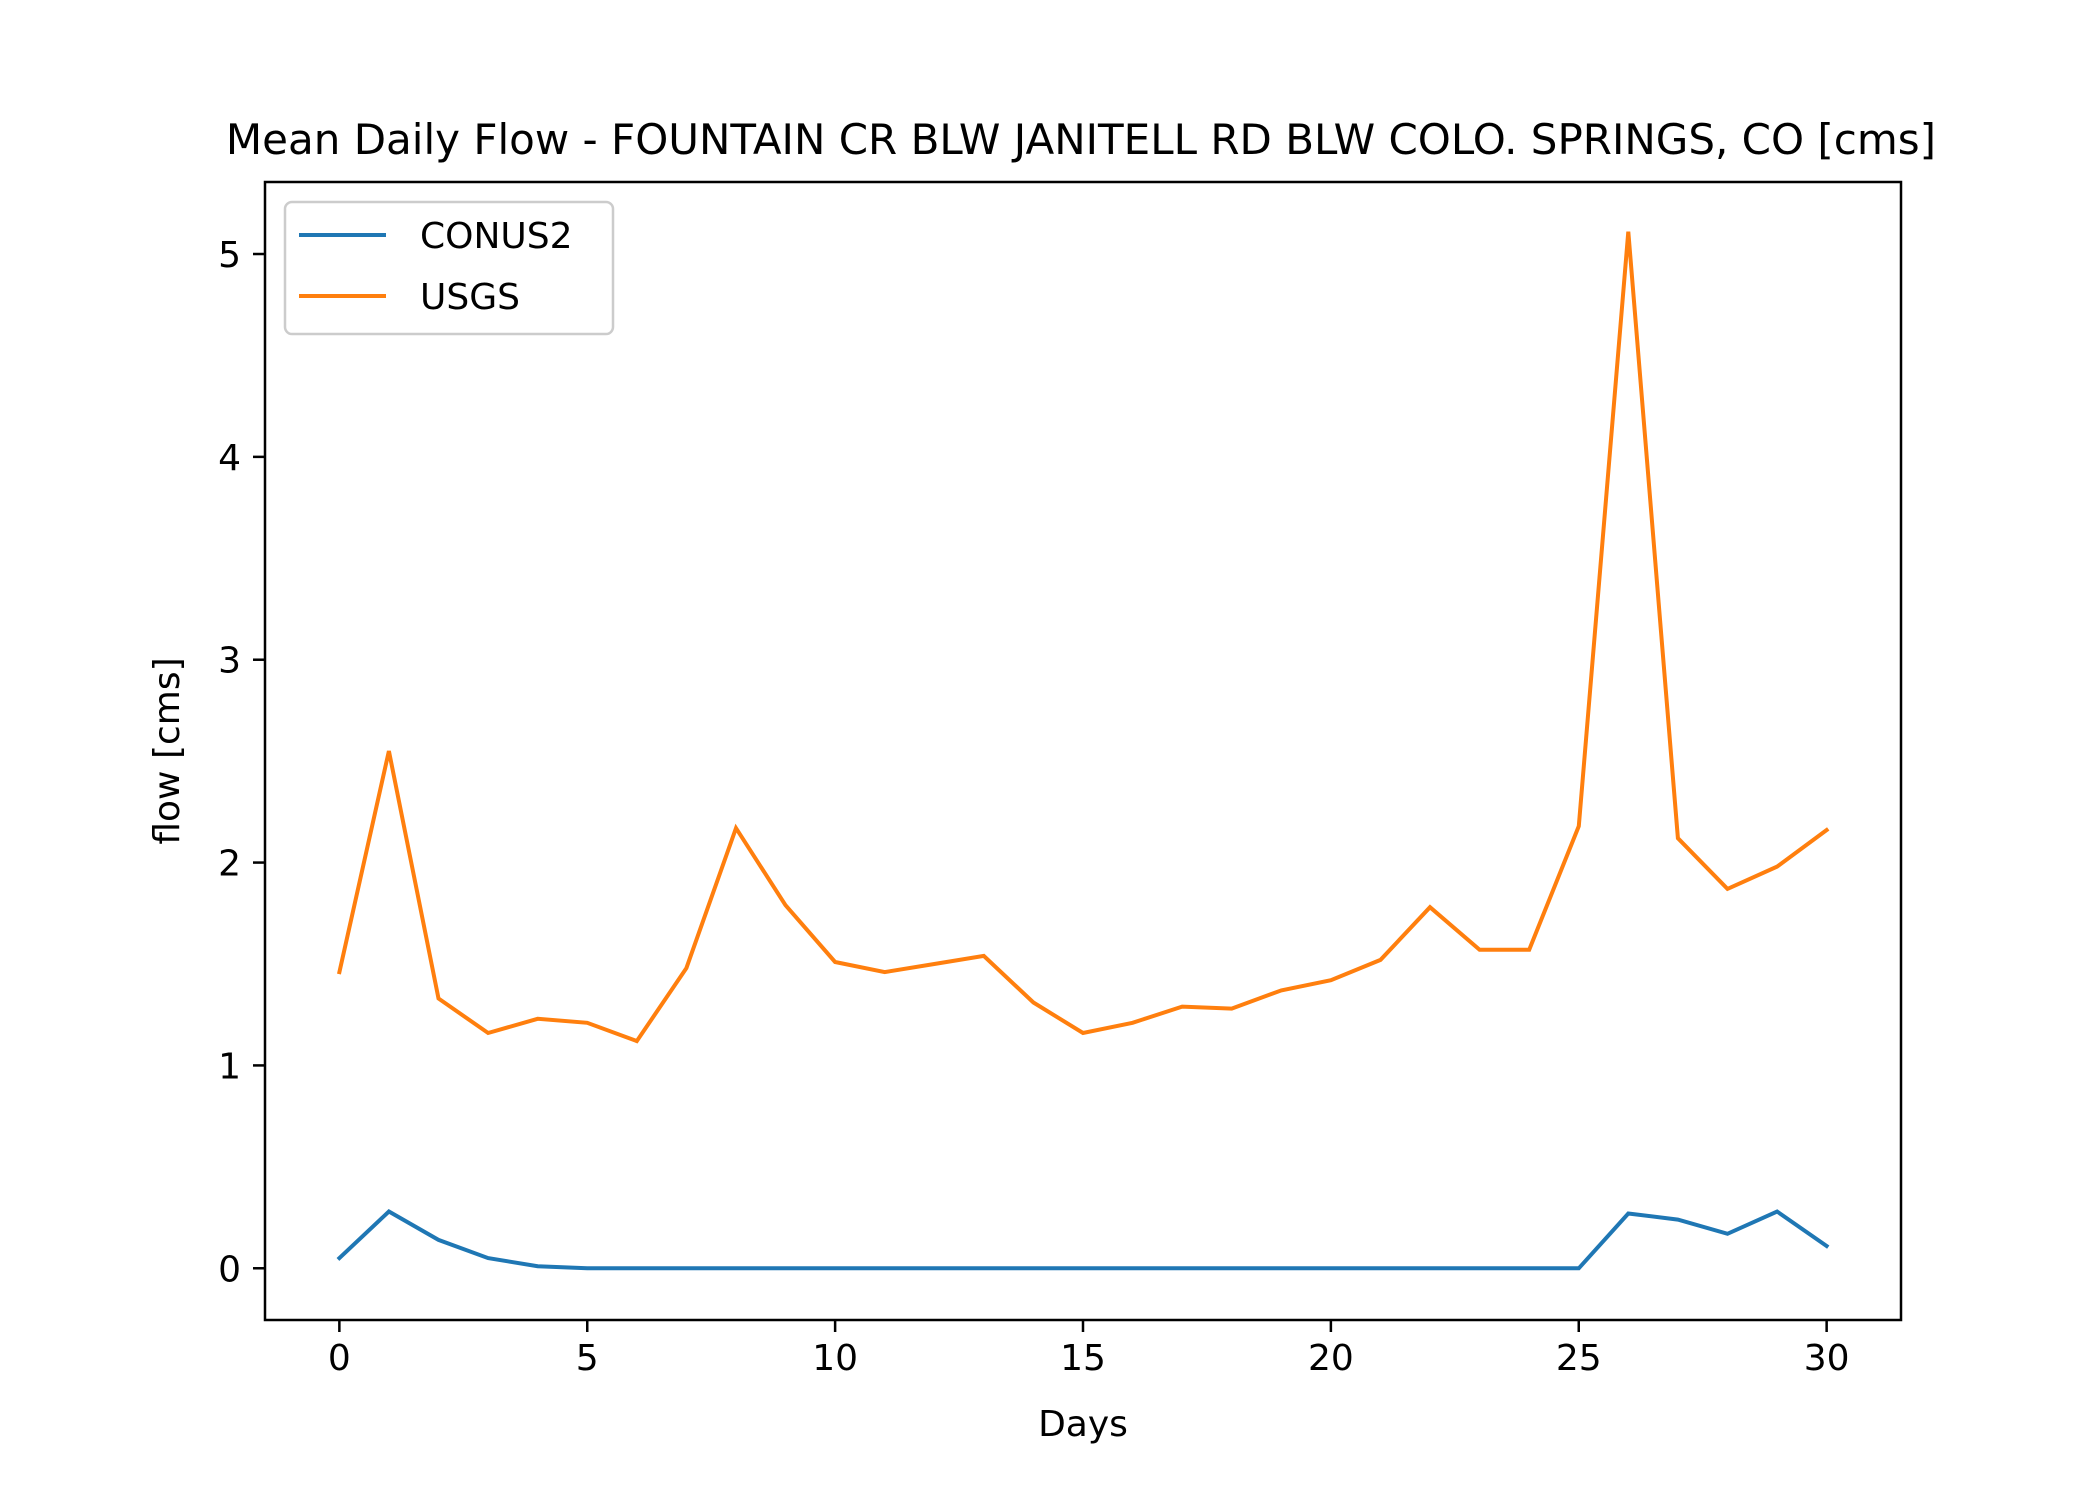 The image size is (2100, 1500). What do you see at coordinates (229, 255) in the screenshot?
I see `y-tick-label: 5` at bounding box center [229, 255].